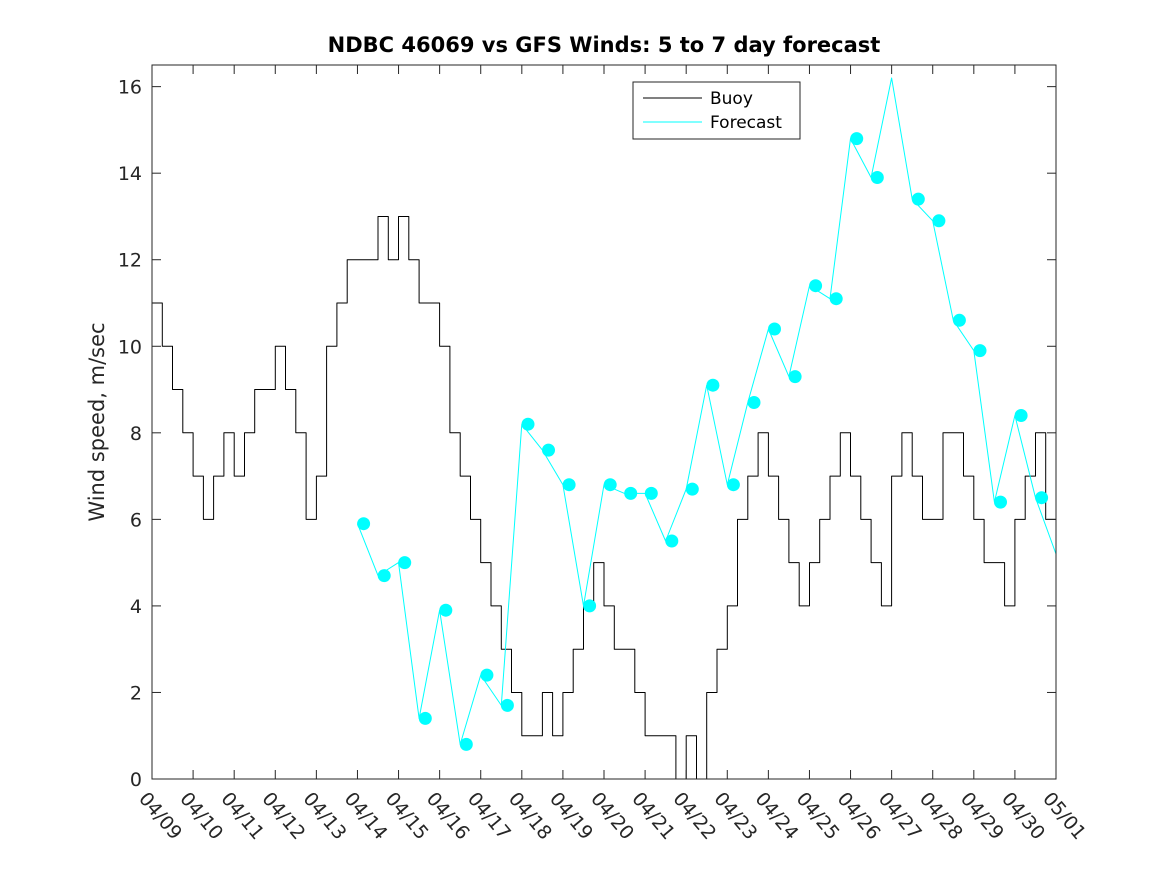 This screenshot has height=875, width=1167. I want to click on y-tick-label: 0, so click(136, 780).